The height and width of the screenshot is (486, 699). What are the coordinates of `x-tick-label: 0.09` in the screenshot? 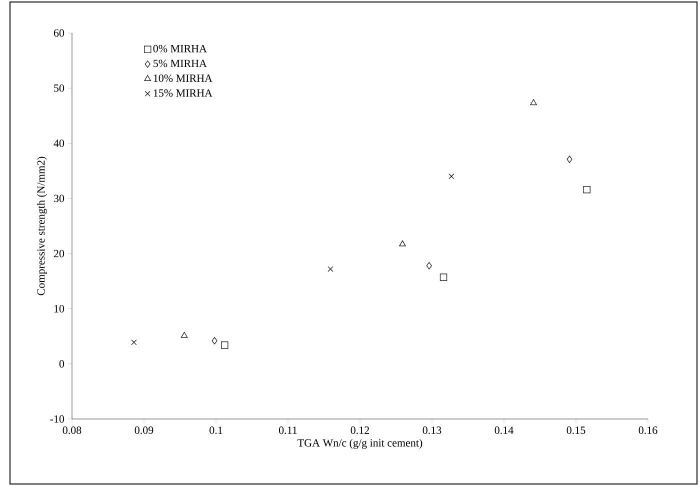 It's located at (144, 430).